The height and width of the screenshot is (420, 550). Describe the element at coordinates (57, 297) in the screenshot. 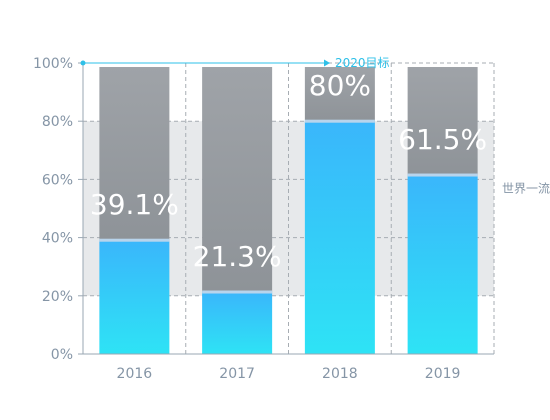

I see `y-tick-label: 20%` at that location.